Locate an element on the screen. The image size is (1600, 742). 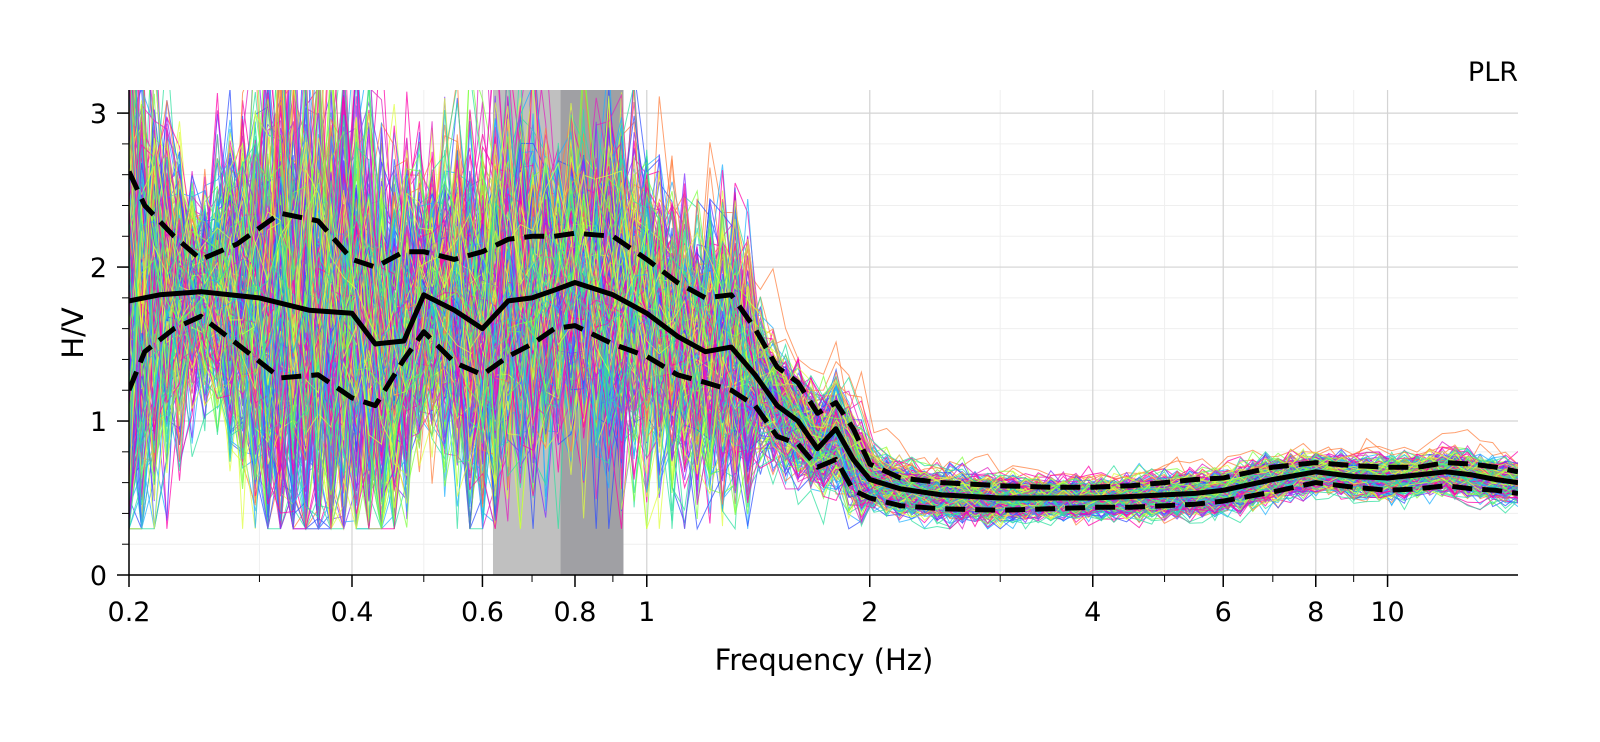
y-tick-label: 0 is located at coordinates (98, 576).